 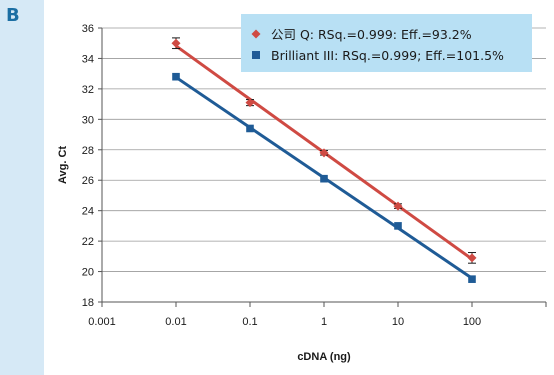 I want to click on x-tick-label: 0.01, so click(x=175, y=322).